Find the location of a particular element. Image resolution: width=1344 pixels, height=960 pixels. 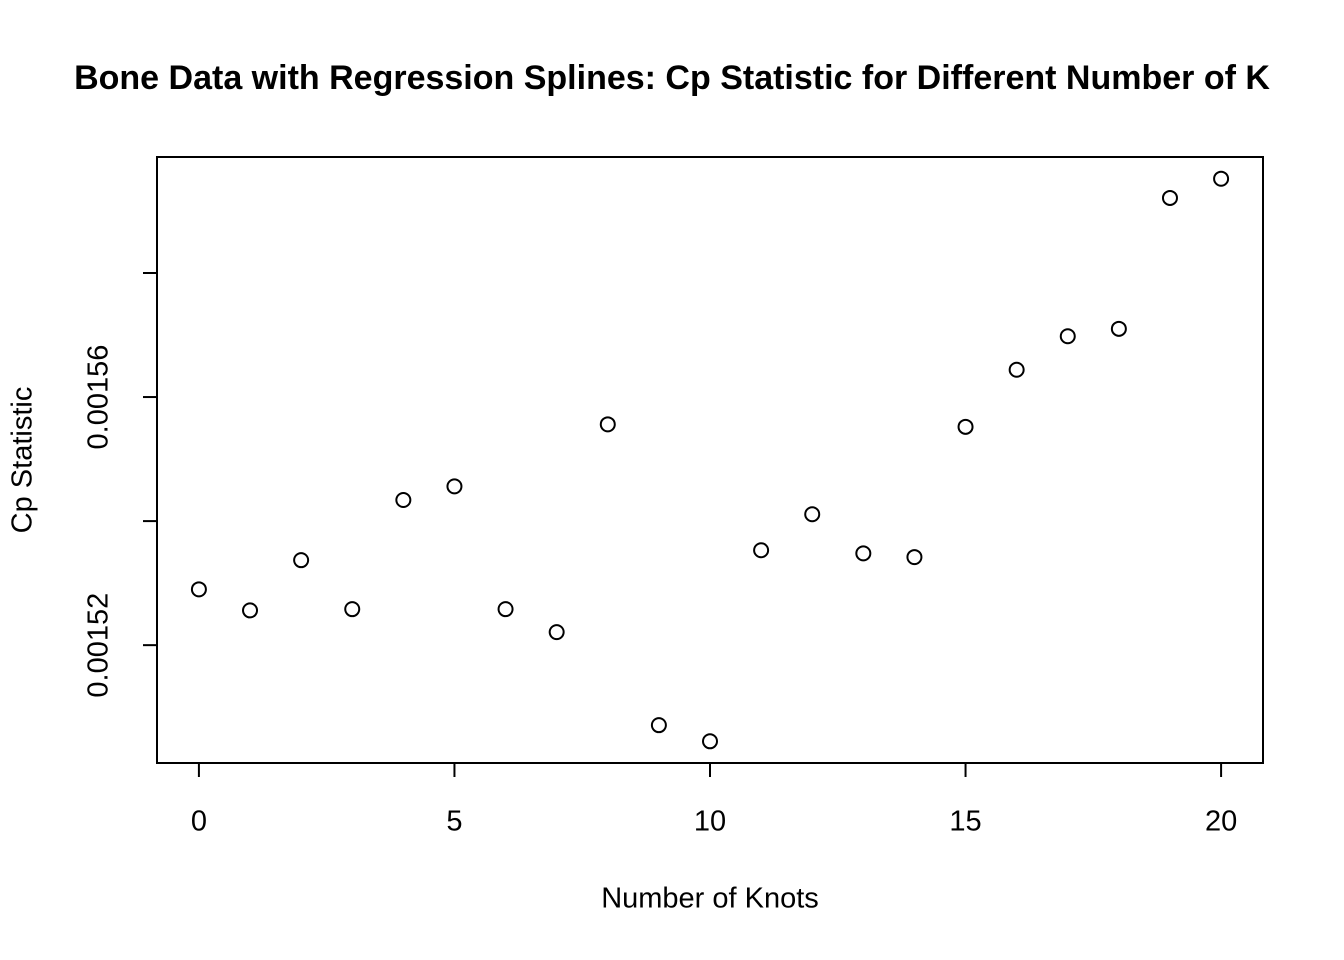

y-tick-label: 0.00152 is located at coordinates (99, 645).